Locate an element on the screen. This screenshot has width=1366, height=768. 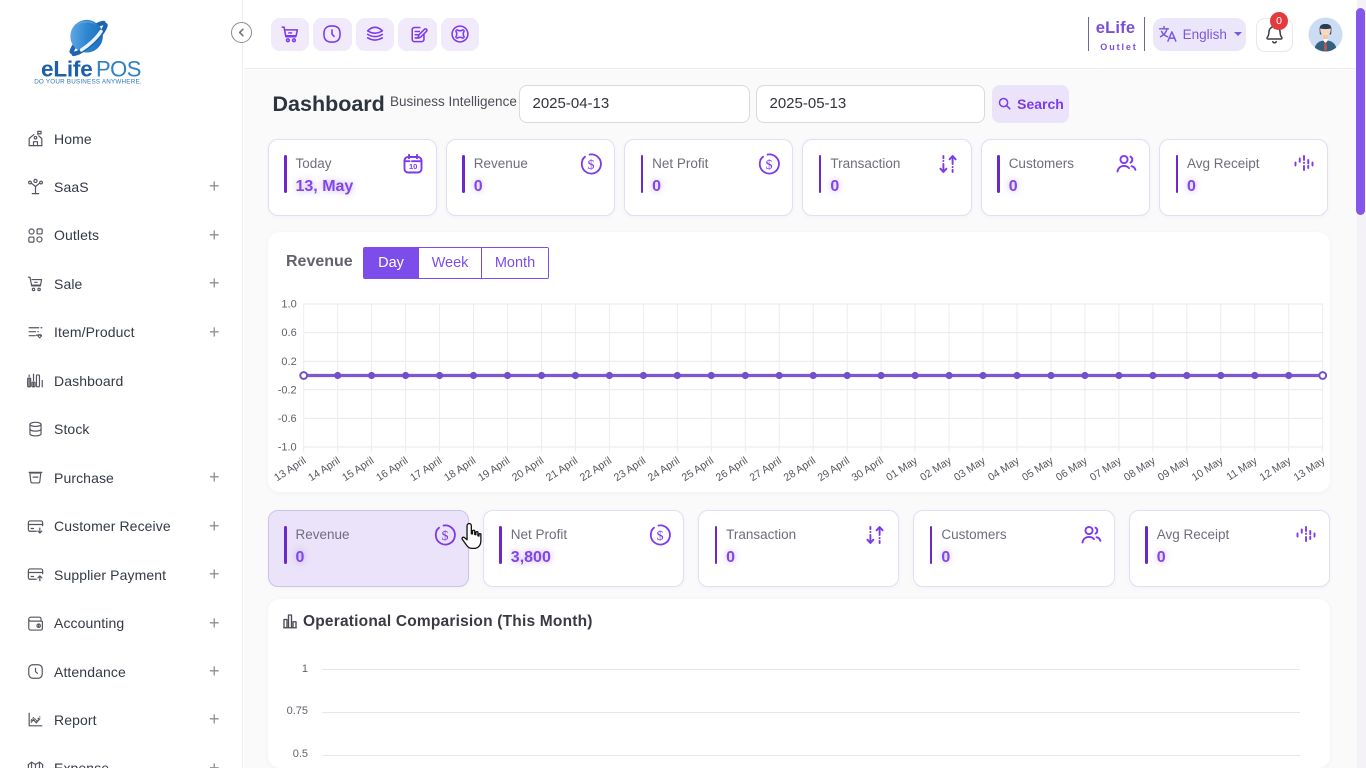
svg-text: -0.6 is located at coordinates (286, 419).